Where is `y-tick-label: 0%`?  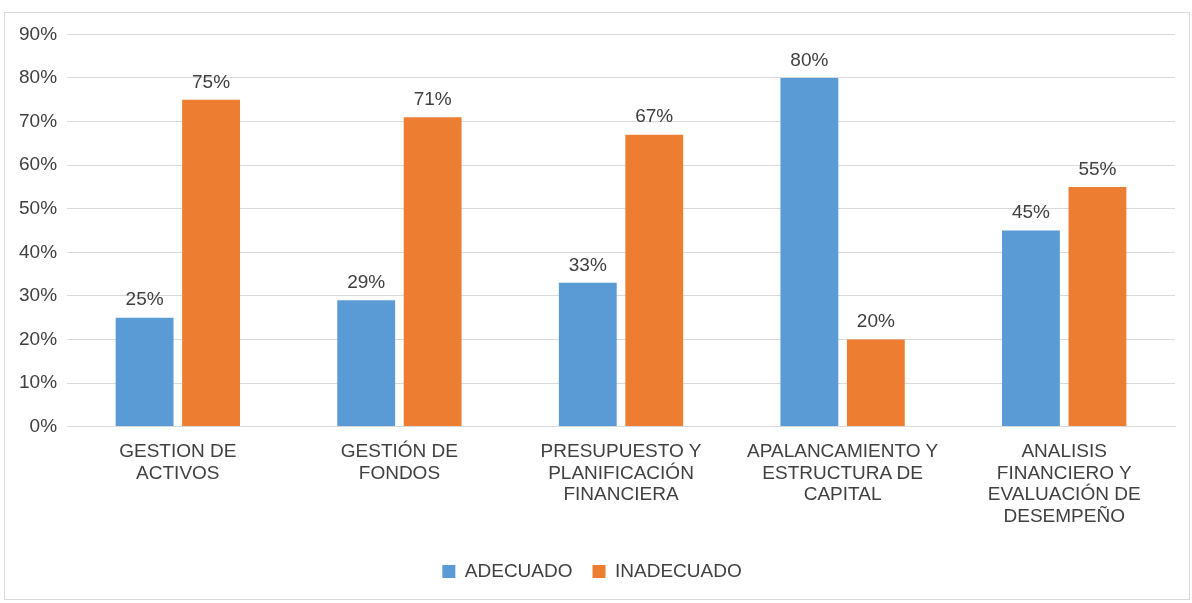 y-tick-label: 0% is located at coordinates (43, 425).